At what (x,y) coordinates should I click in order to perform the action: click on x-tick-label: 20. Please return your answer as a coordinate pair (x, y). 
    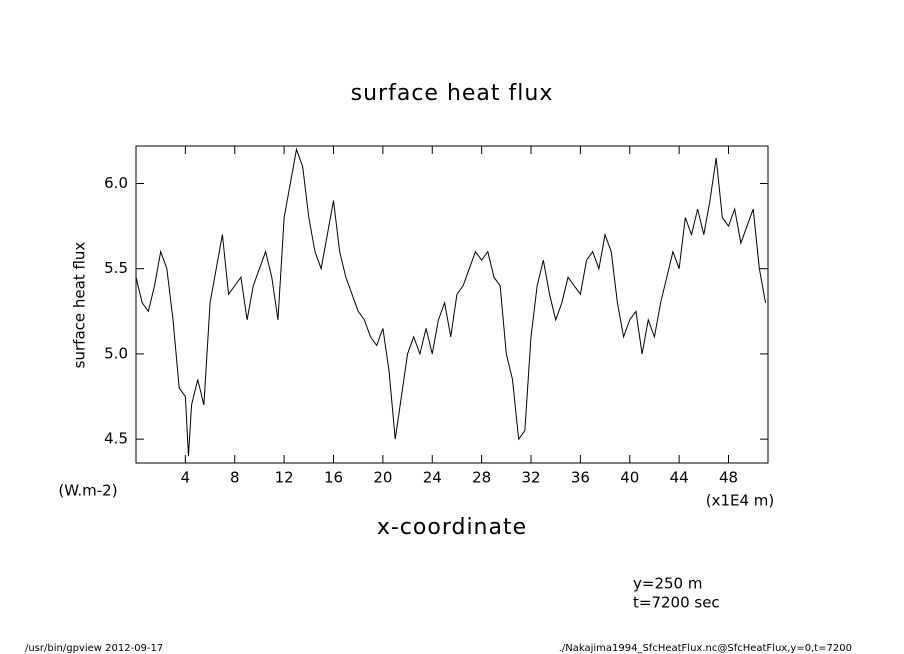
    Looking at the image, I should click on (382, 478).